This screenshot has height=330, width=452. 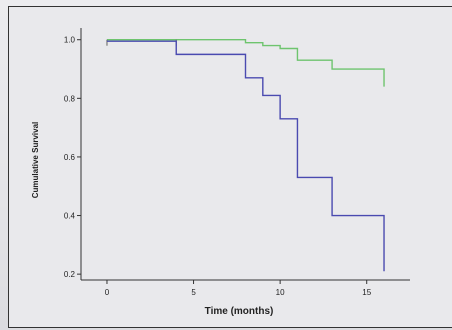 I want to click on y-tick-label: 0.8, so click(x=70, y=98).